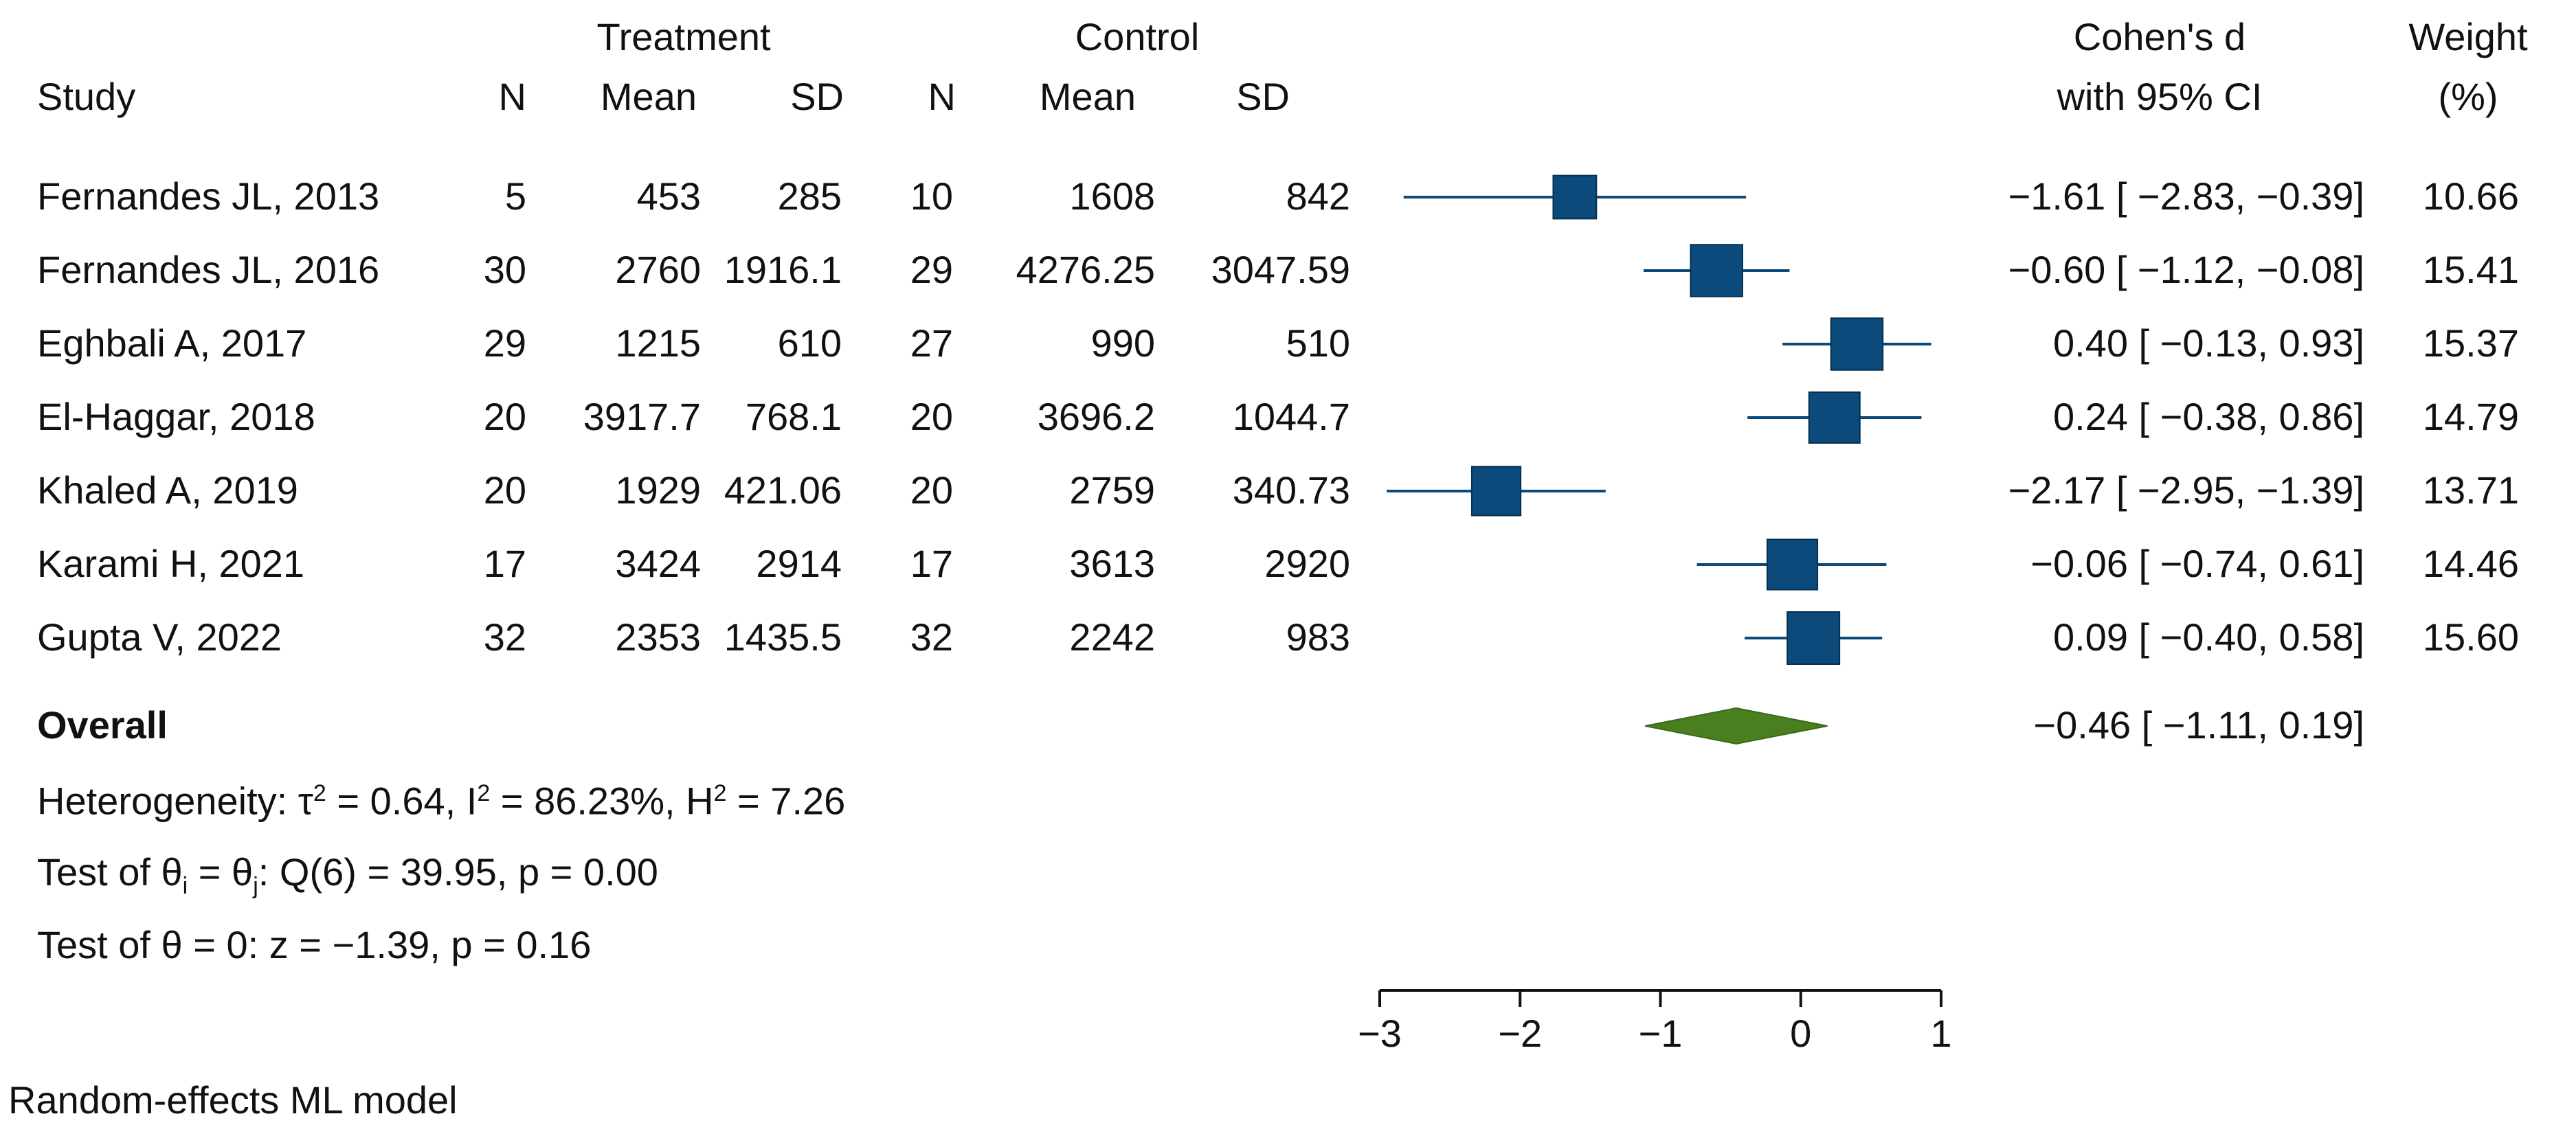 The image size is (2576, 1136). Describe the element at coordinates (167, 490) in the screenshot. I see `study-label: Khaled A, 2019` at that location.